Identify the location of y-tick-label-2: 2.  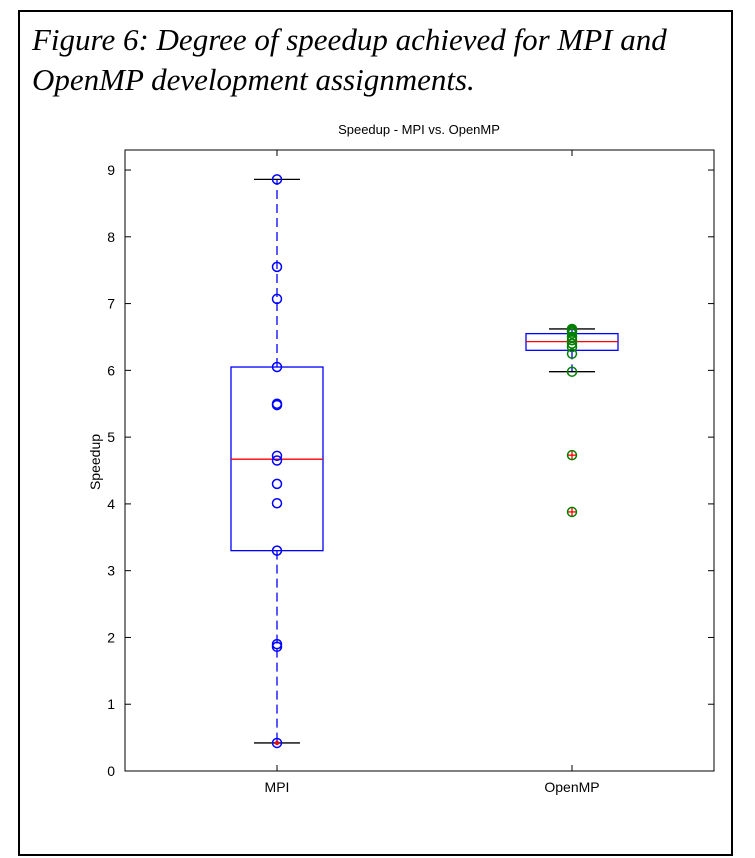
(111, 637).